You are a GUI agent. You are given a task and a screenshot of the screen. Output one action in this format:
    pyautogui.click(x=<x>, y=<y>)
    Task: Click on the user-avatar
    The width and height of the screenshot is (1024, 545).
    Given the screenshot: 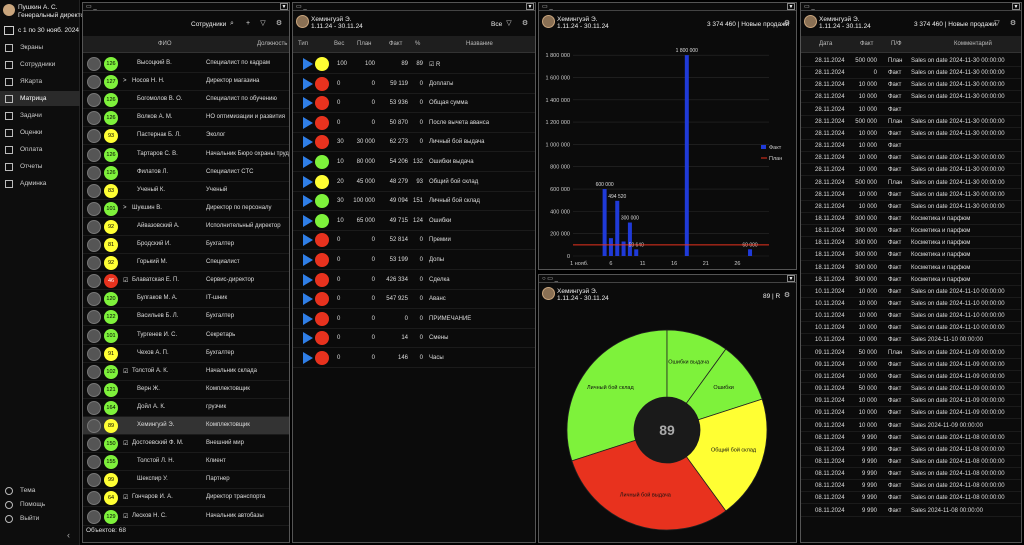 What is the action you would take?
    pyautogui.click(x=9, y=10)
    